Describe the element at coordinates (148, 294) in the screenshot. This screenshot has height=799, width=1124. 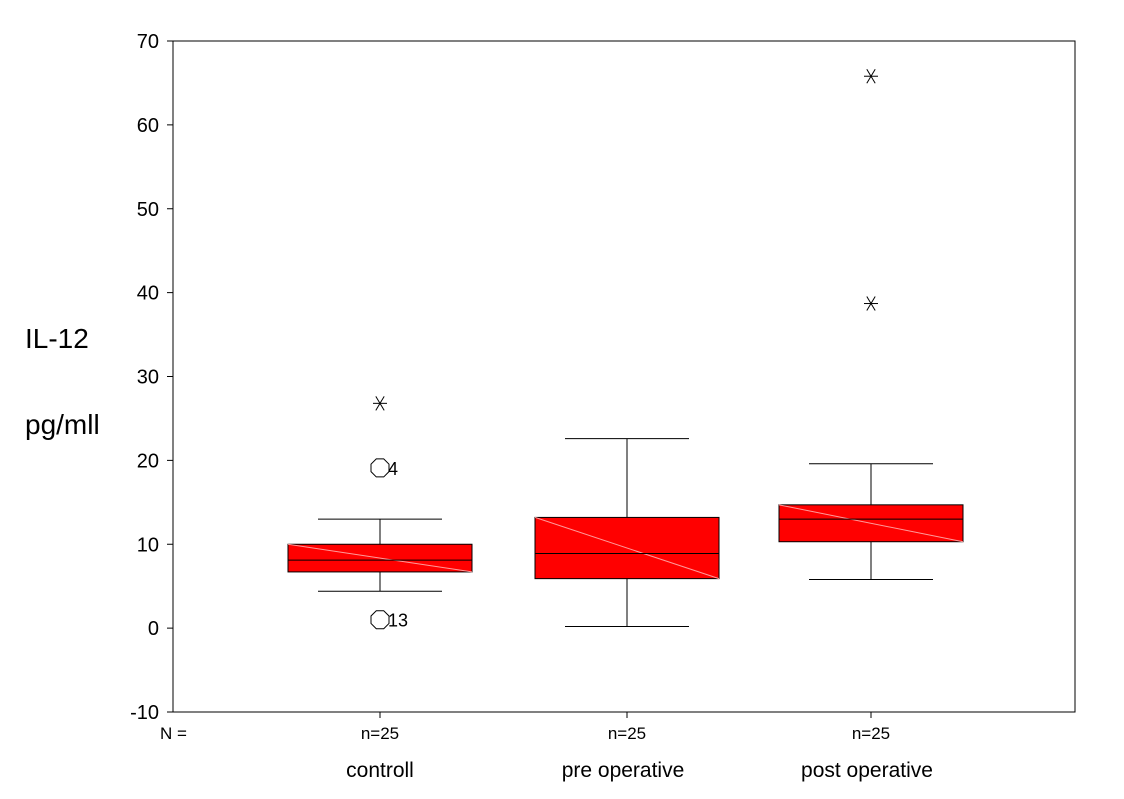
I see `y-tick-label: 40` at that location.